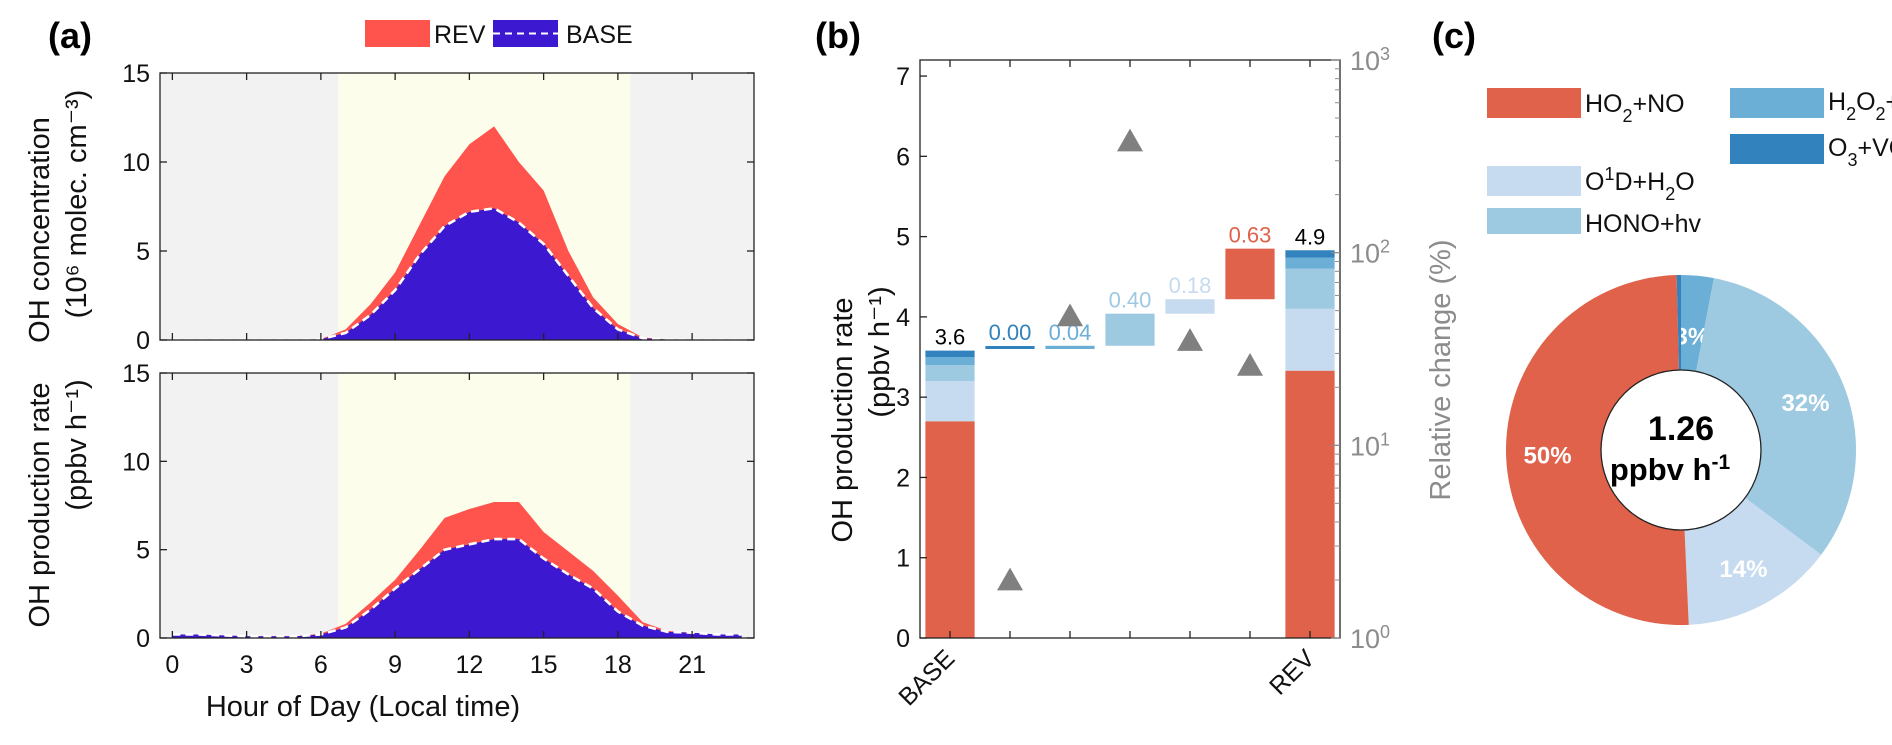 Image resolution: width=1892 pixels, height=745 pixels. What do you see at coordinates (136, 374) in the screenshot?
I see `y-tick-label: 15` at bounding box center [136, 374].